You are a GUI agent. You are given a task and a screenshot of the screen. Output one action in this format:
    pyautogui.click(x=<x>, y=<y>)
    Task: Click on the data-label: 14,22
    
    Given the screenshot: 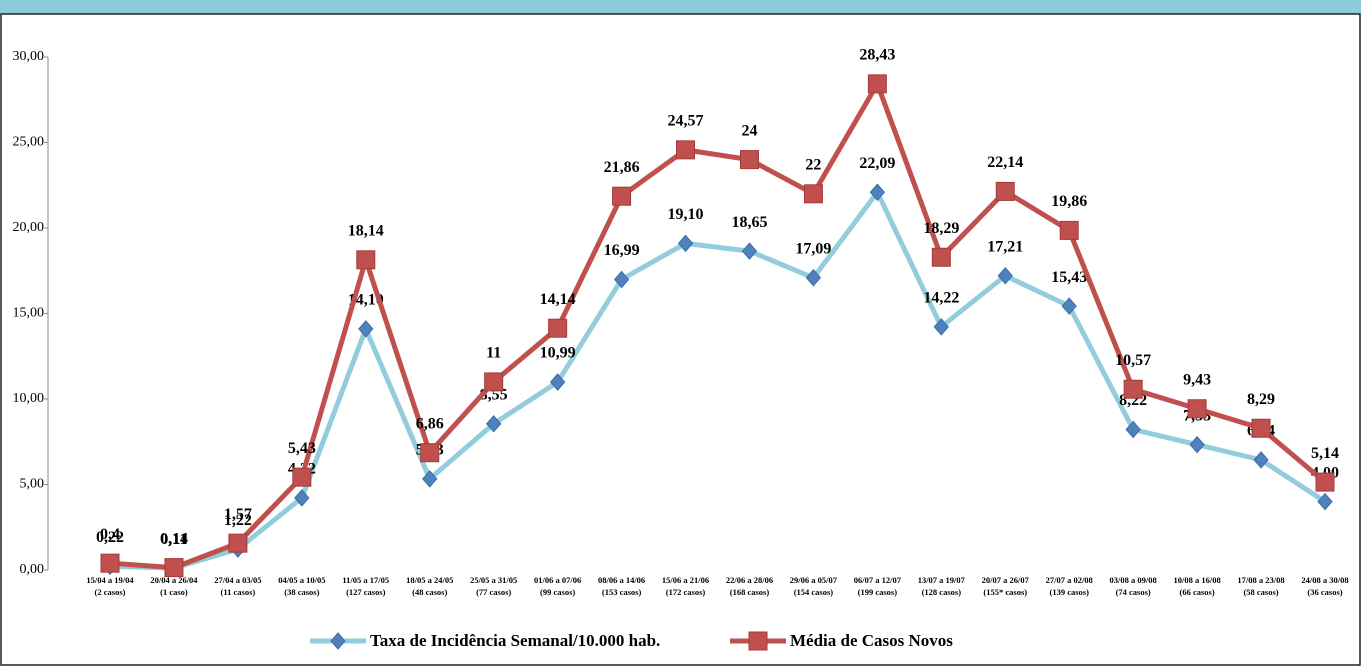 What is the action you would take?
    pyautogui.click(x=941, y=298)
    